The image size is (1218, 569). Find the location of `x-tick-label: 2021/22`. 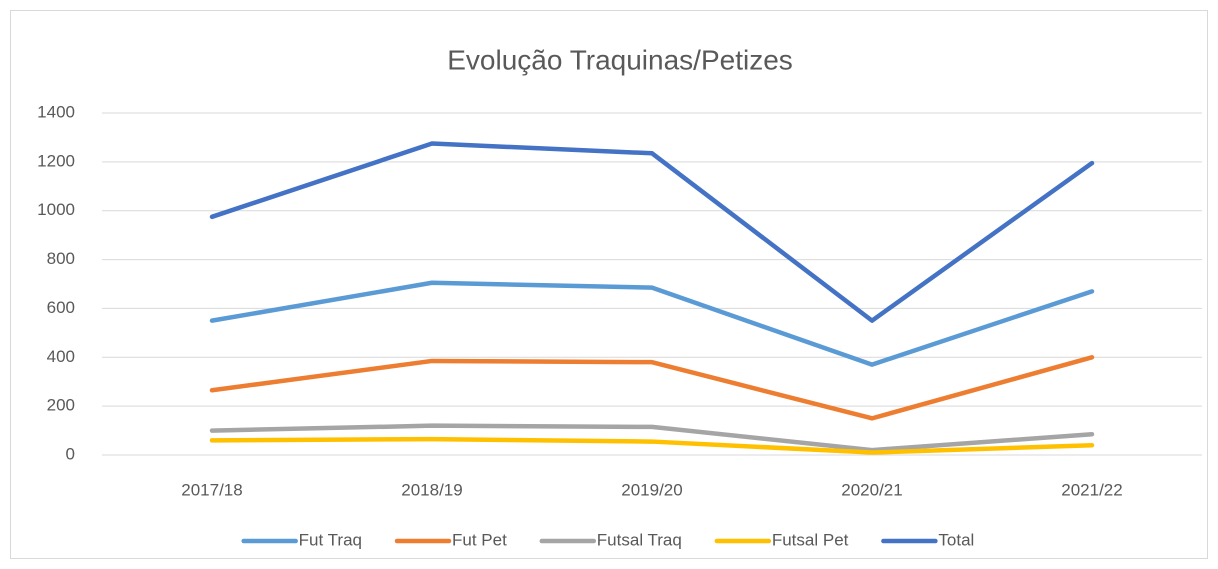

x-tick-label: 2021/22 is located at coordinates (1091, 489).